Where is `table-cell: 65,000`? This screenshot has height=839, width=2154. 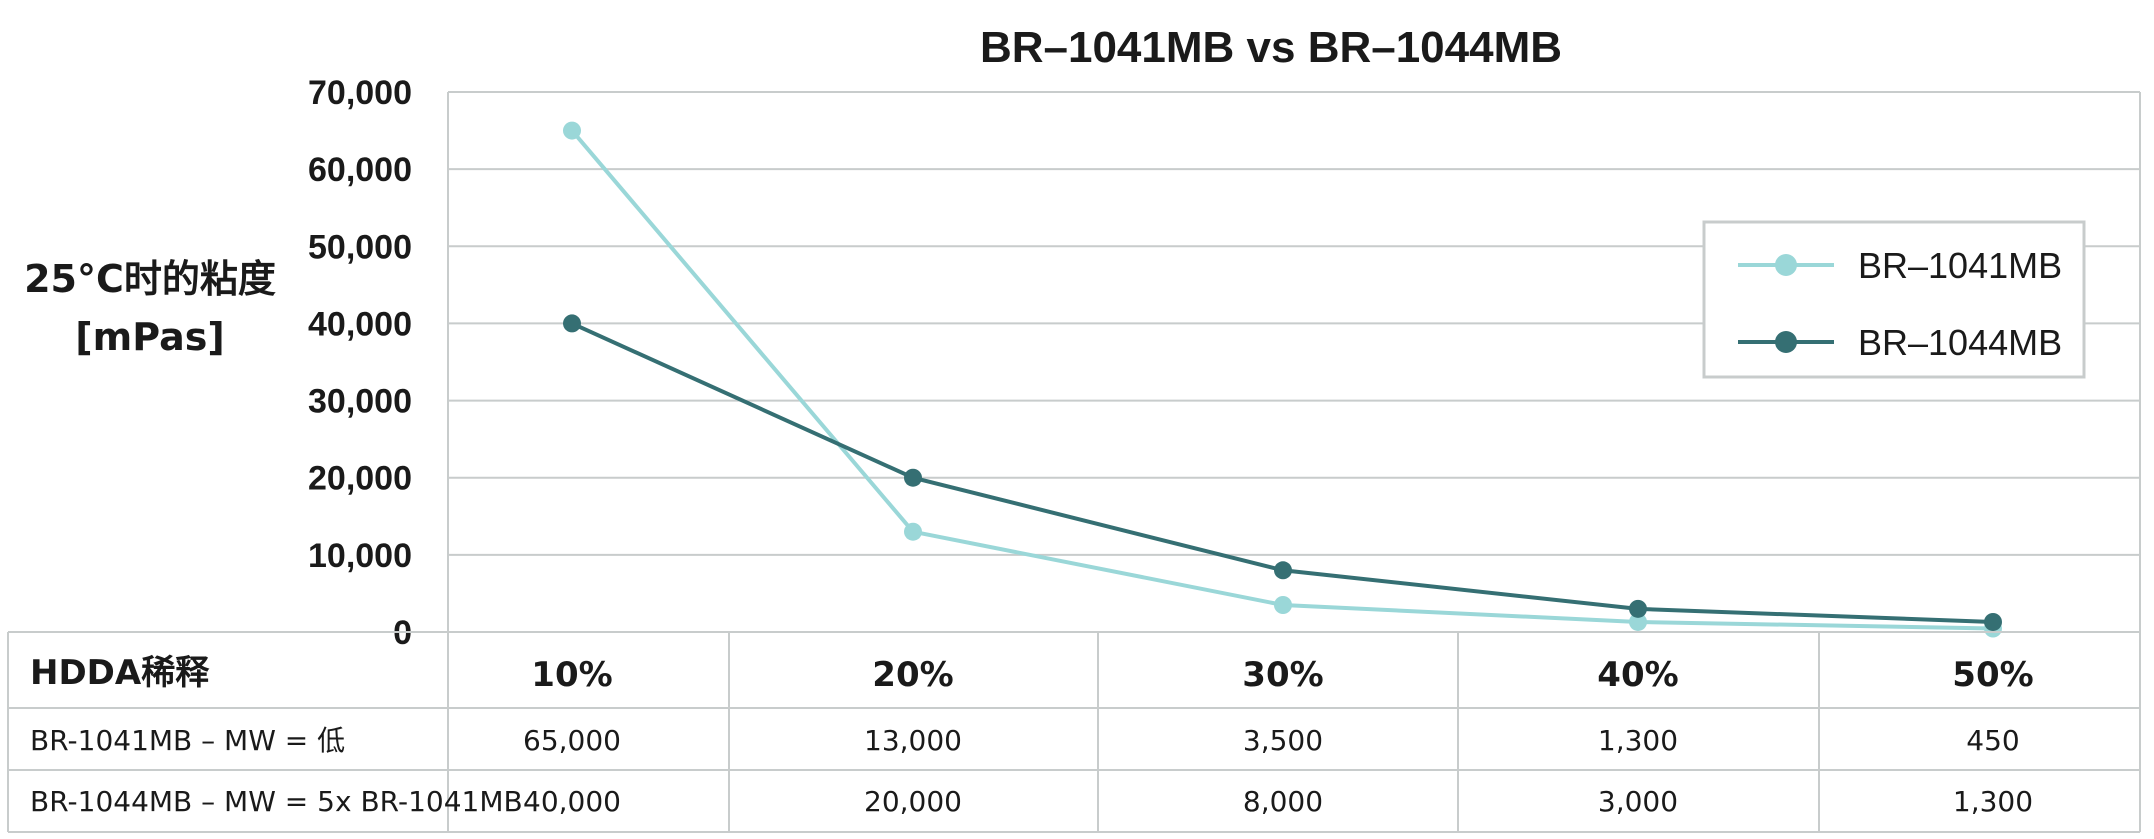 table-cell: 65,000 is located at coordinates (572, 740).